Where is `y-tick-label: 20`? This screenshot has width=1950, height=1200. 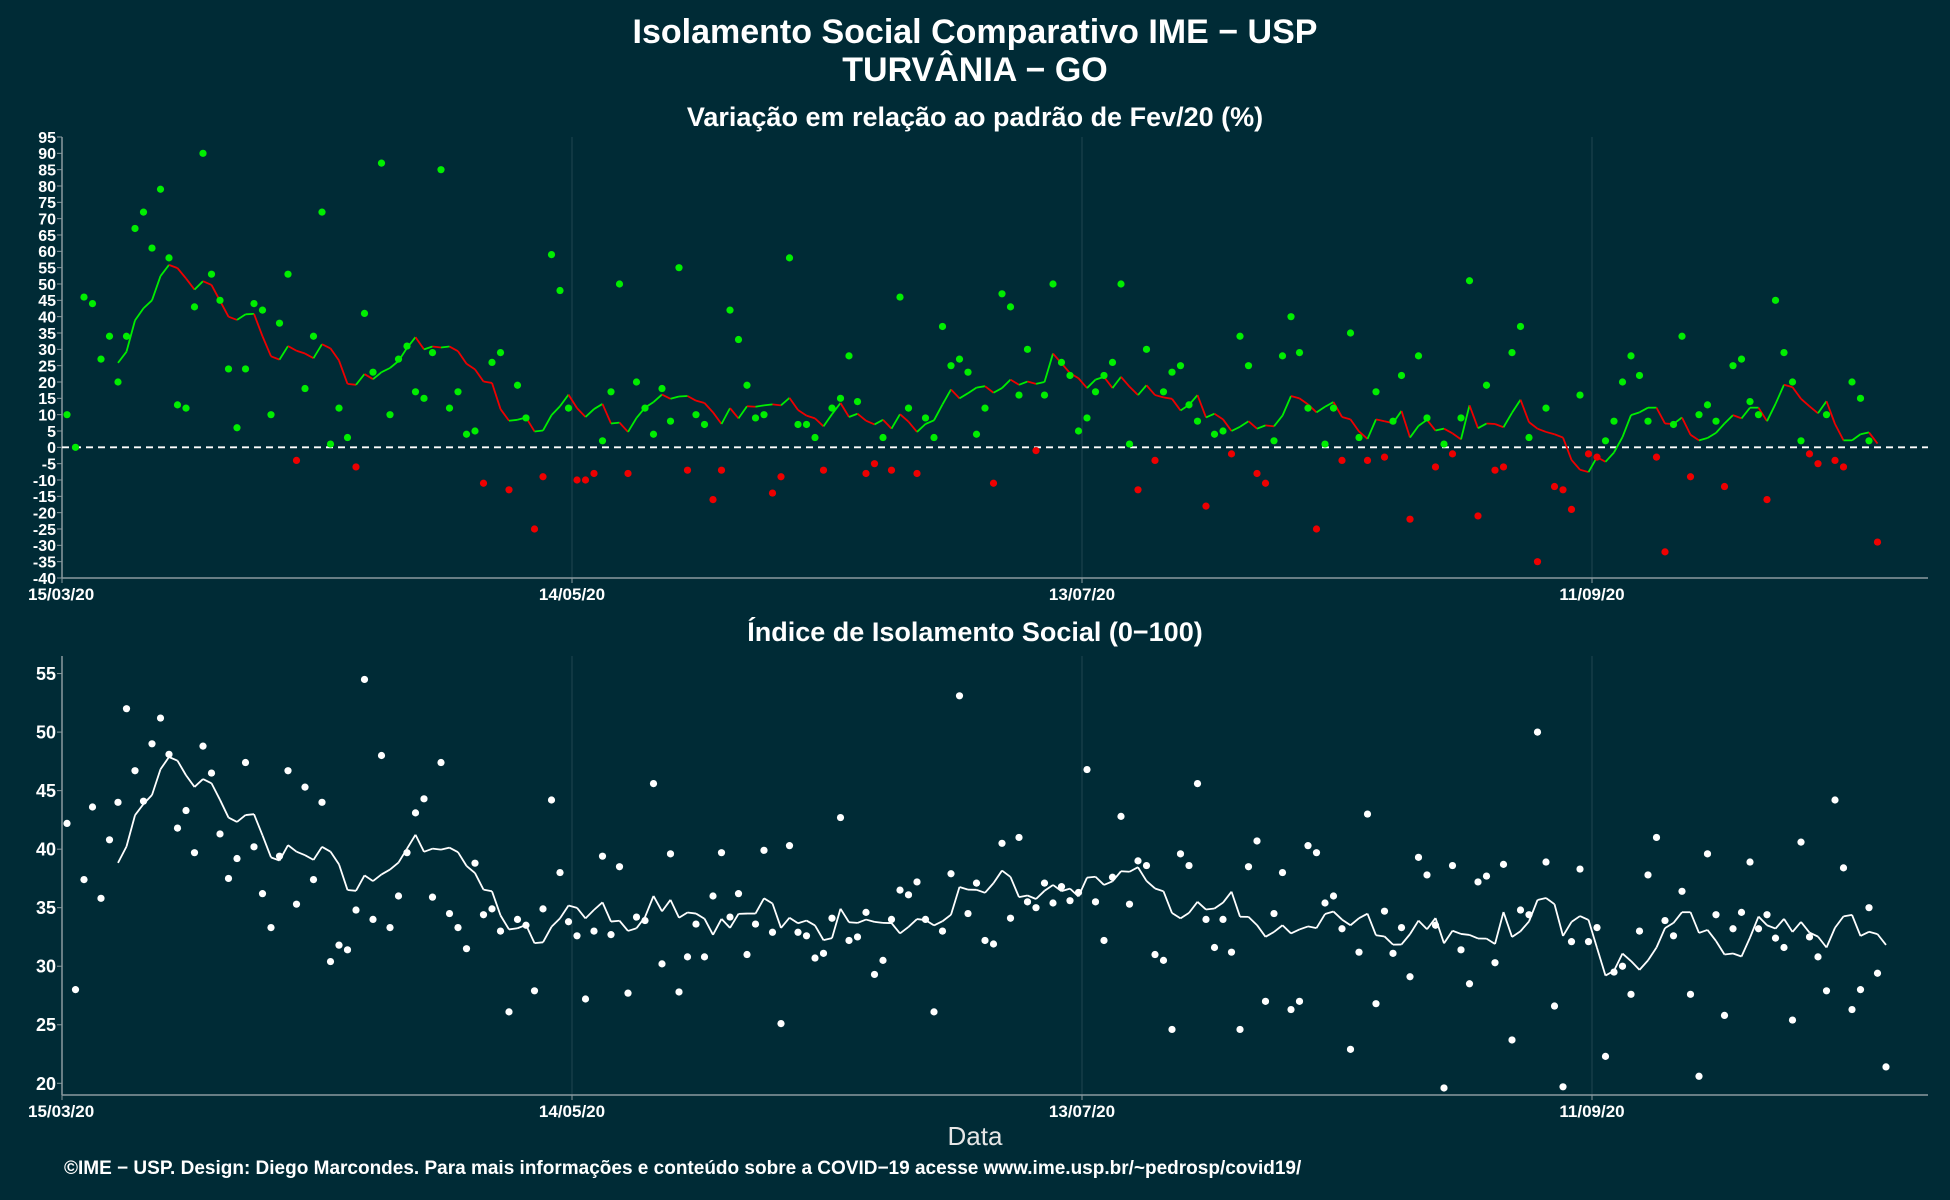 y-tick-label: 20 is located at coordinates (47, 383).